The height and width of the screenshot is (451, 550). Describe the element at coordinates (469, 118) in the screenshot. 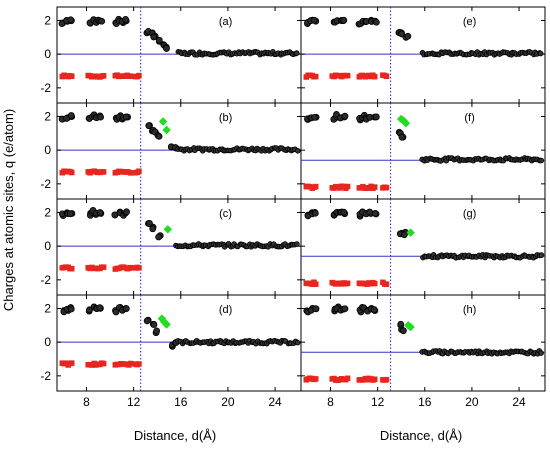

I see `panel-label: (f)` at that location.